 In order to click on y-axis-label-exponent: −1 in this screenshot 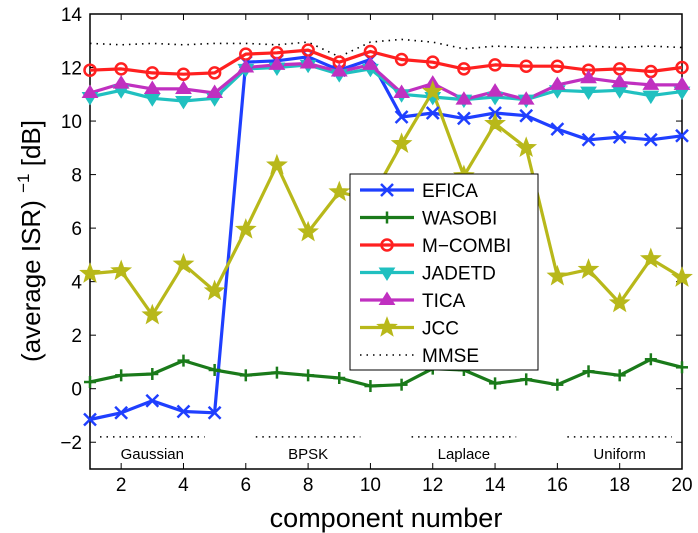, I will do `click(23, 183)`.